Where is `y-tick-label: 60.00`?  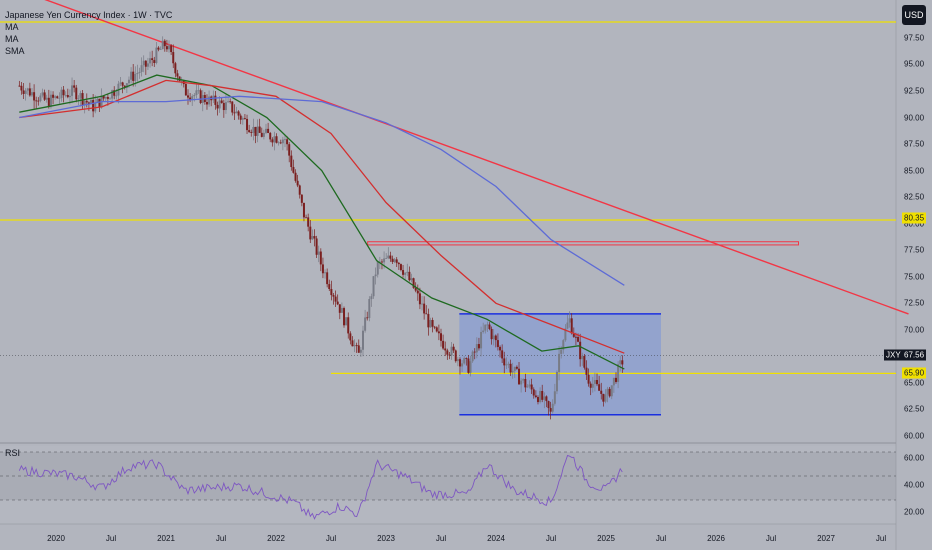 y-tick-label: 60.00 is located at coordinates (914, 436).